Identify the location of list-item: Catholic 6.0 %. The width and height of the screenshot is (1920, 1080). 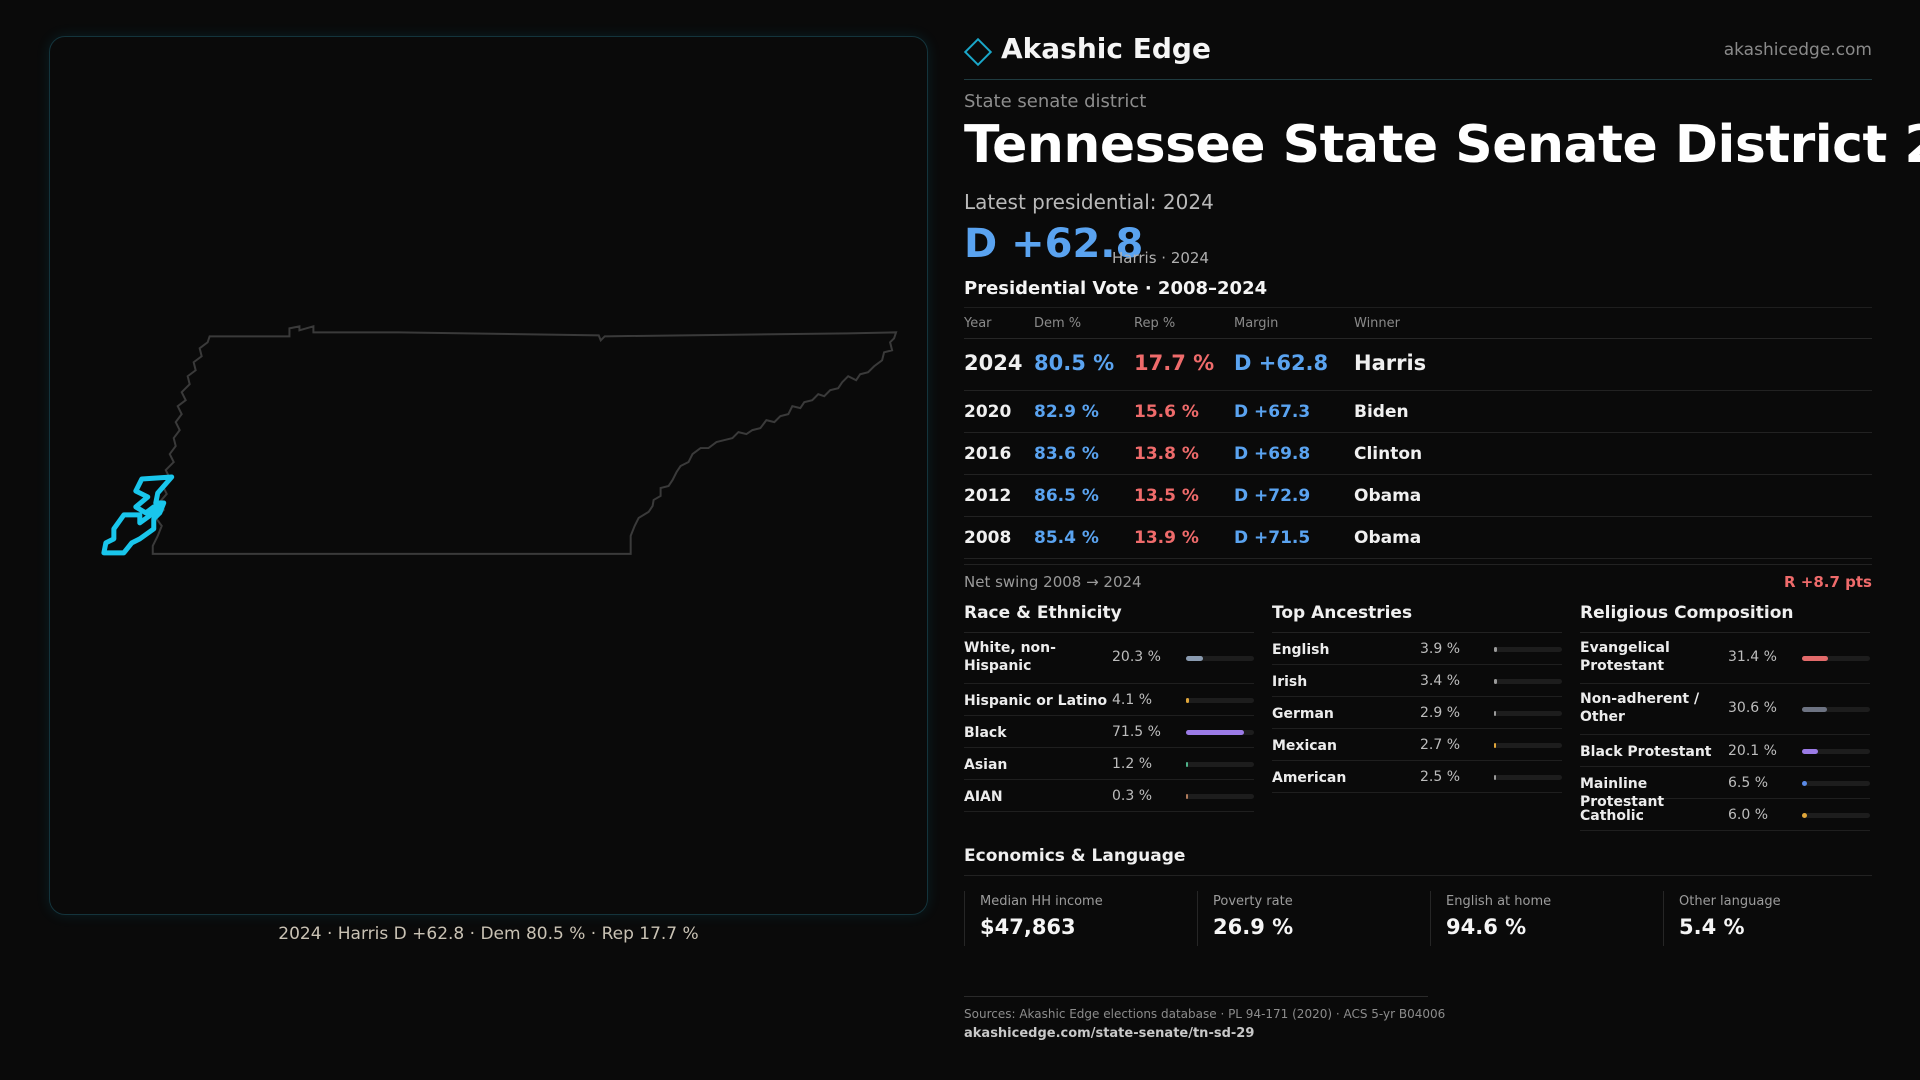
(1725, 815).